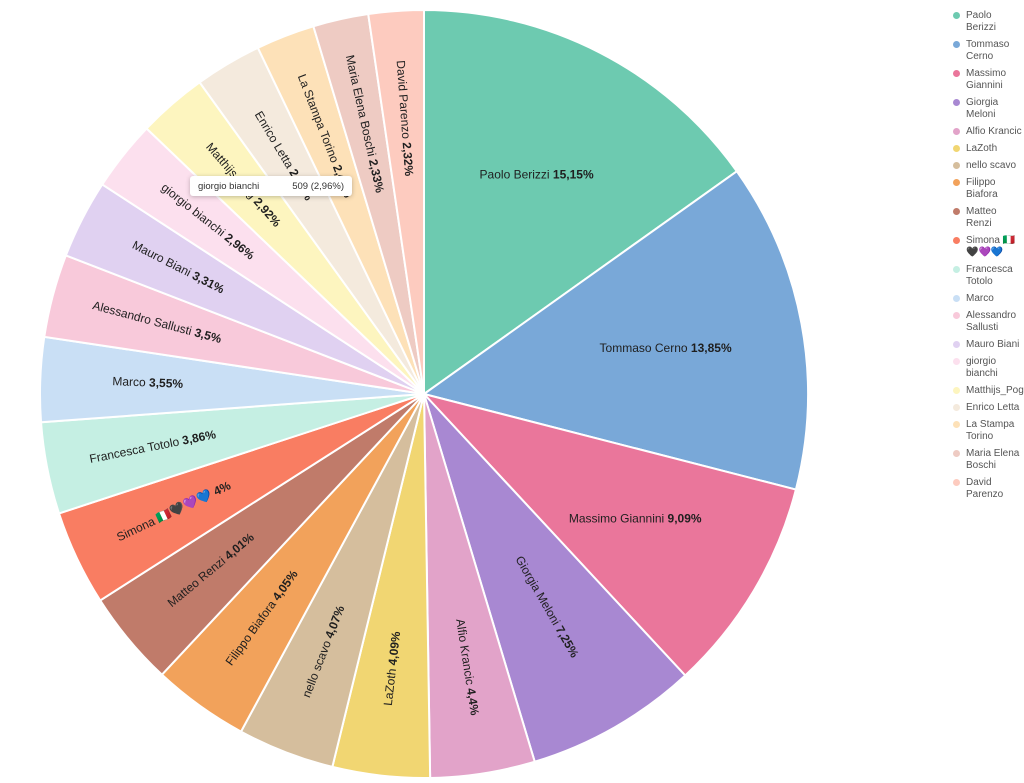 This screenshot has width=1024, height=783. Describe the element at coordinates (148, 382) in the screenshot. I see `slice-label-marco: Marco 3,55%` at that location.